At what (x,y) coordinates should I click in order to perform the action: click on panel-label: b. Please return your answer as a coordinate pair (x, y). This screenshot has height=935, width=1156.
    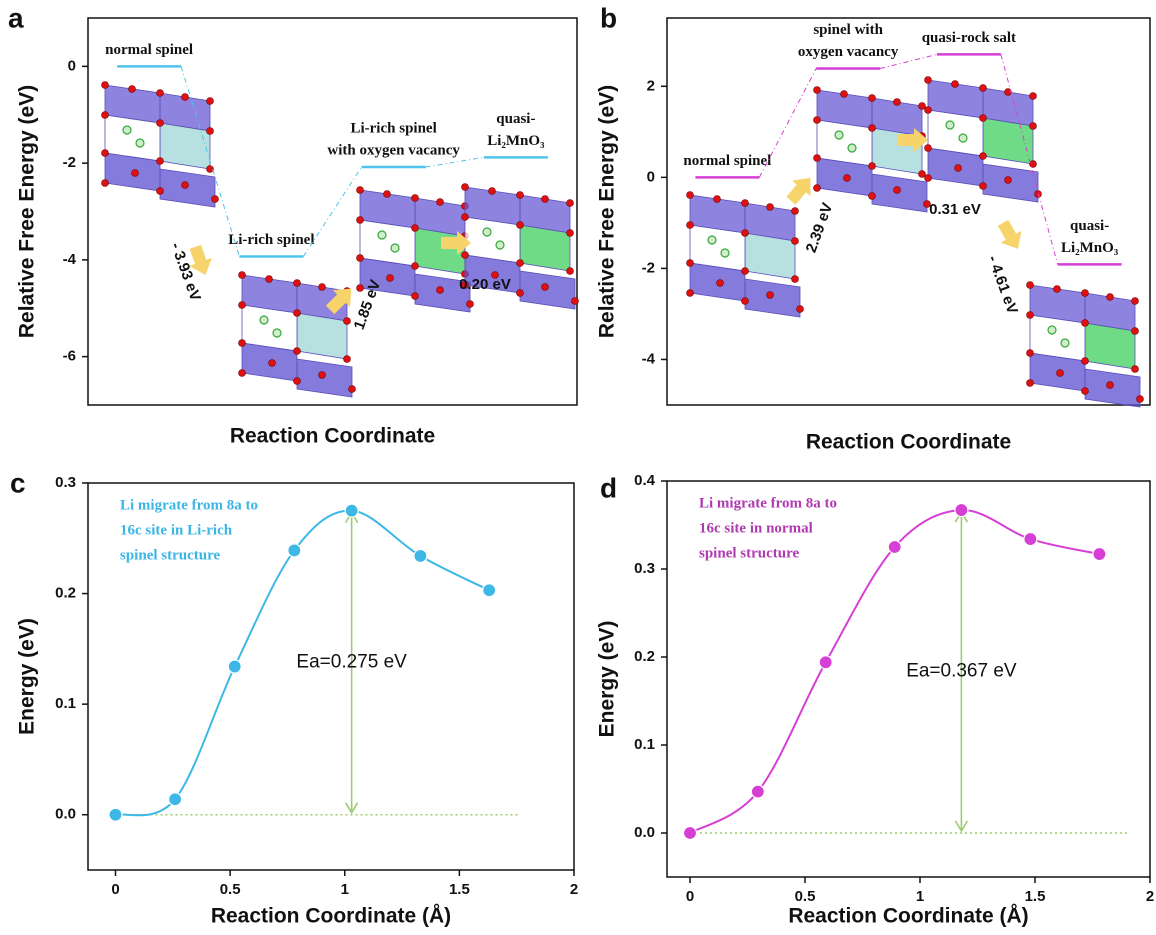
    Looking at the image, I should click on (608, 17).